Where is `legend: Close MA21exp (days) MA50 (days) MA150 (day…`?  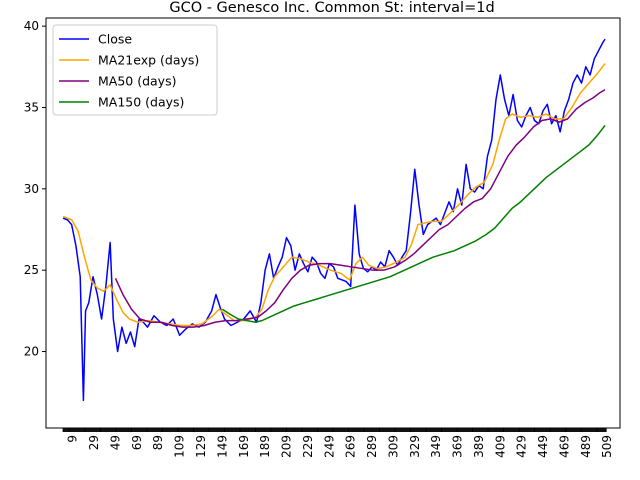 legend: Close MA21exp (days) MA50 (days) MA150 (day… is located at coordinates (135, 70).